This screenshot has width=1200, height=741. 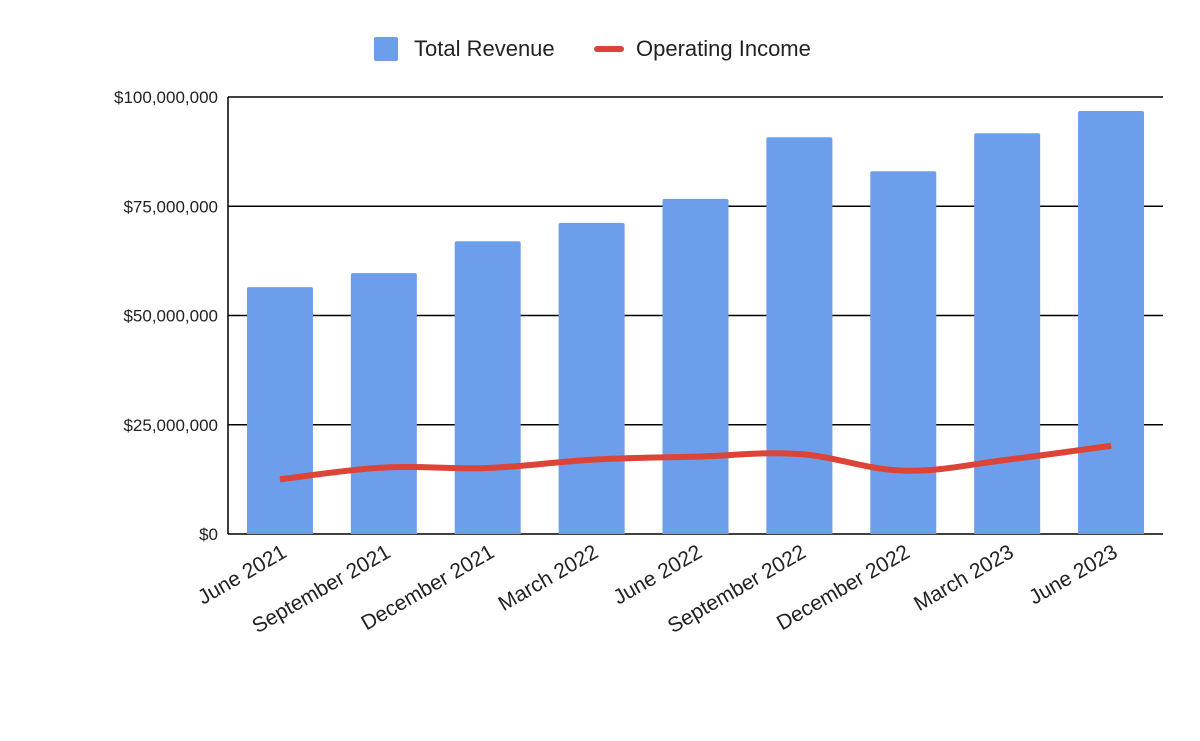 I want to click on legend-label-total-revenue: Total Revenue, so click(x=484, y=48).